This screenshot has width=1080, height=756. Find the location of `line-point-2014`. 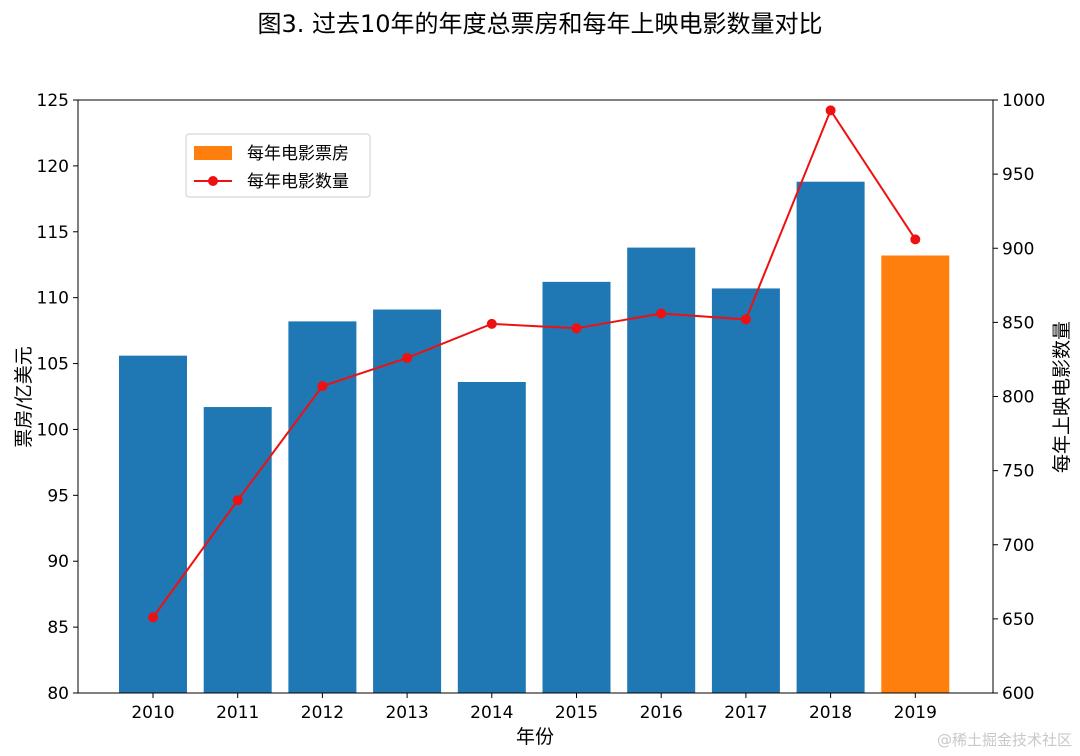

line-point-2014 is located at coordinates (491, 323).